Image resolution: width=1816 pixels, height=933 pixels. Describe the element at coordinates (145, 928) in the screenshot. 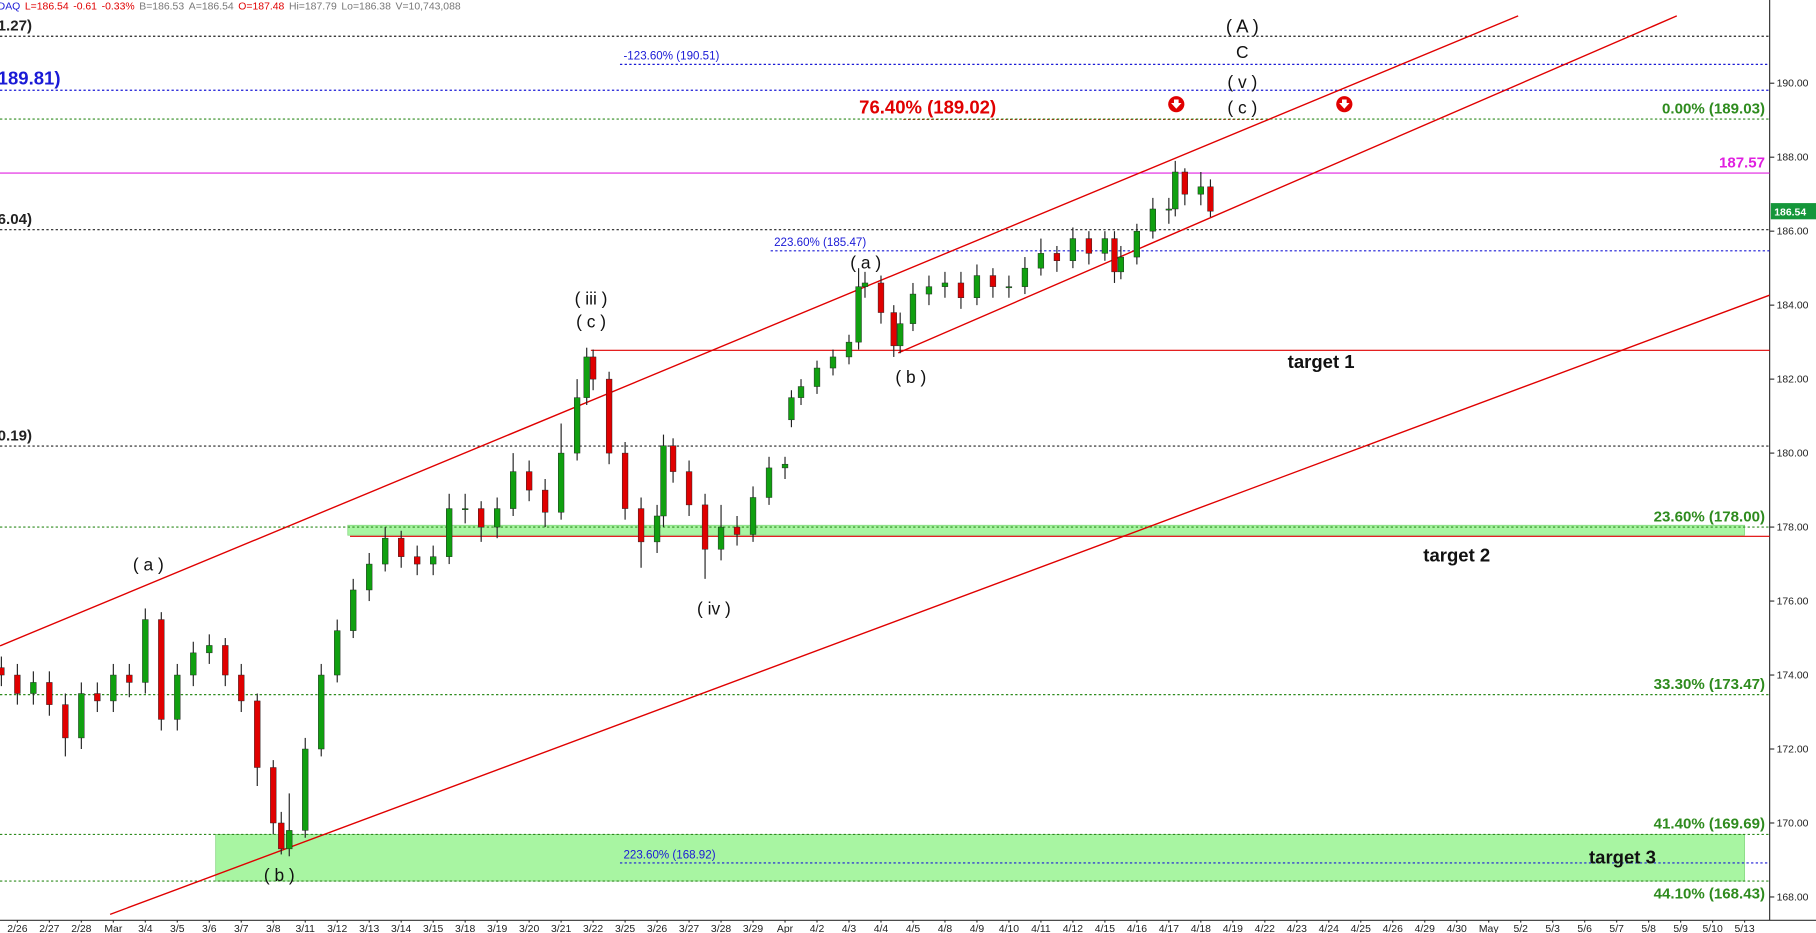

I see `x-tick-label: 3/4` at that location.